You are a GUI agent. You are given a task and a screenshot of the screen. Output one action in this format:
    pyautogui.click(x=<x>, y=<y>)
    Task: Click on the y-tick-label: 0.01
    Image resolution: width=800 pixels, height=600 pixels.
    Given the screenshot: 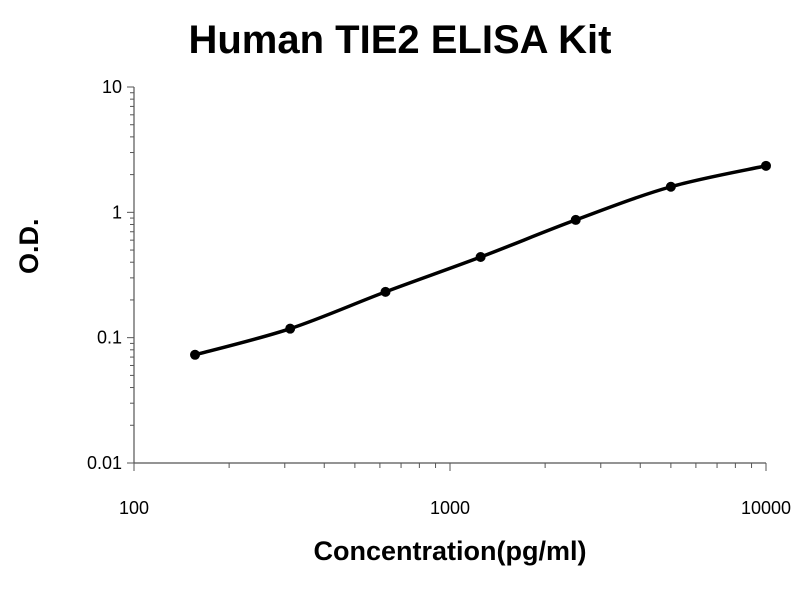 What is the action you would take?
    pyautogui.click(x=104, y=463)
    